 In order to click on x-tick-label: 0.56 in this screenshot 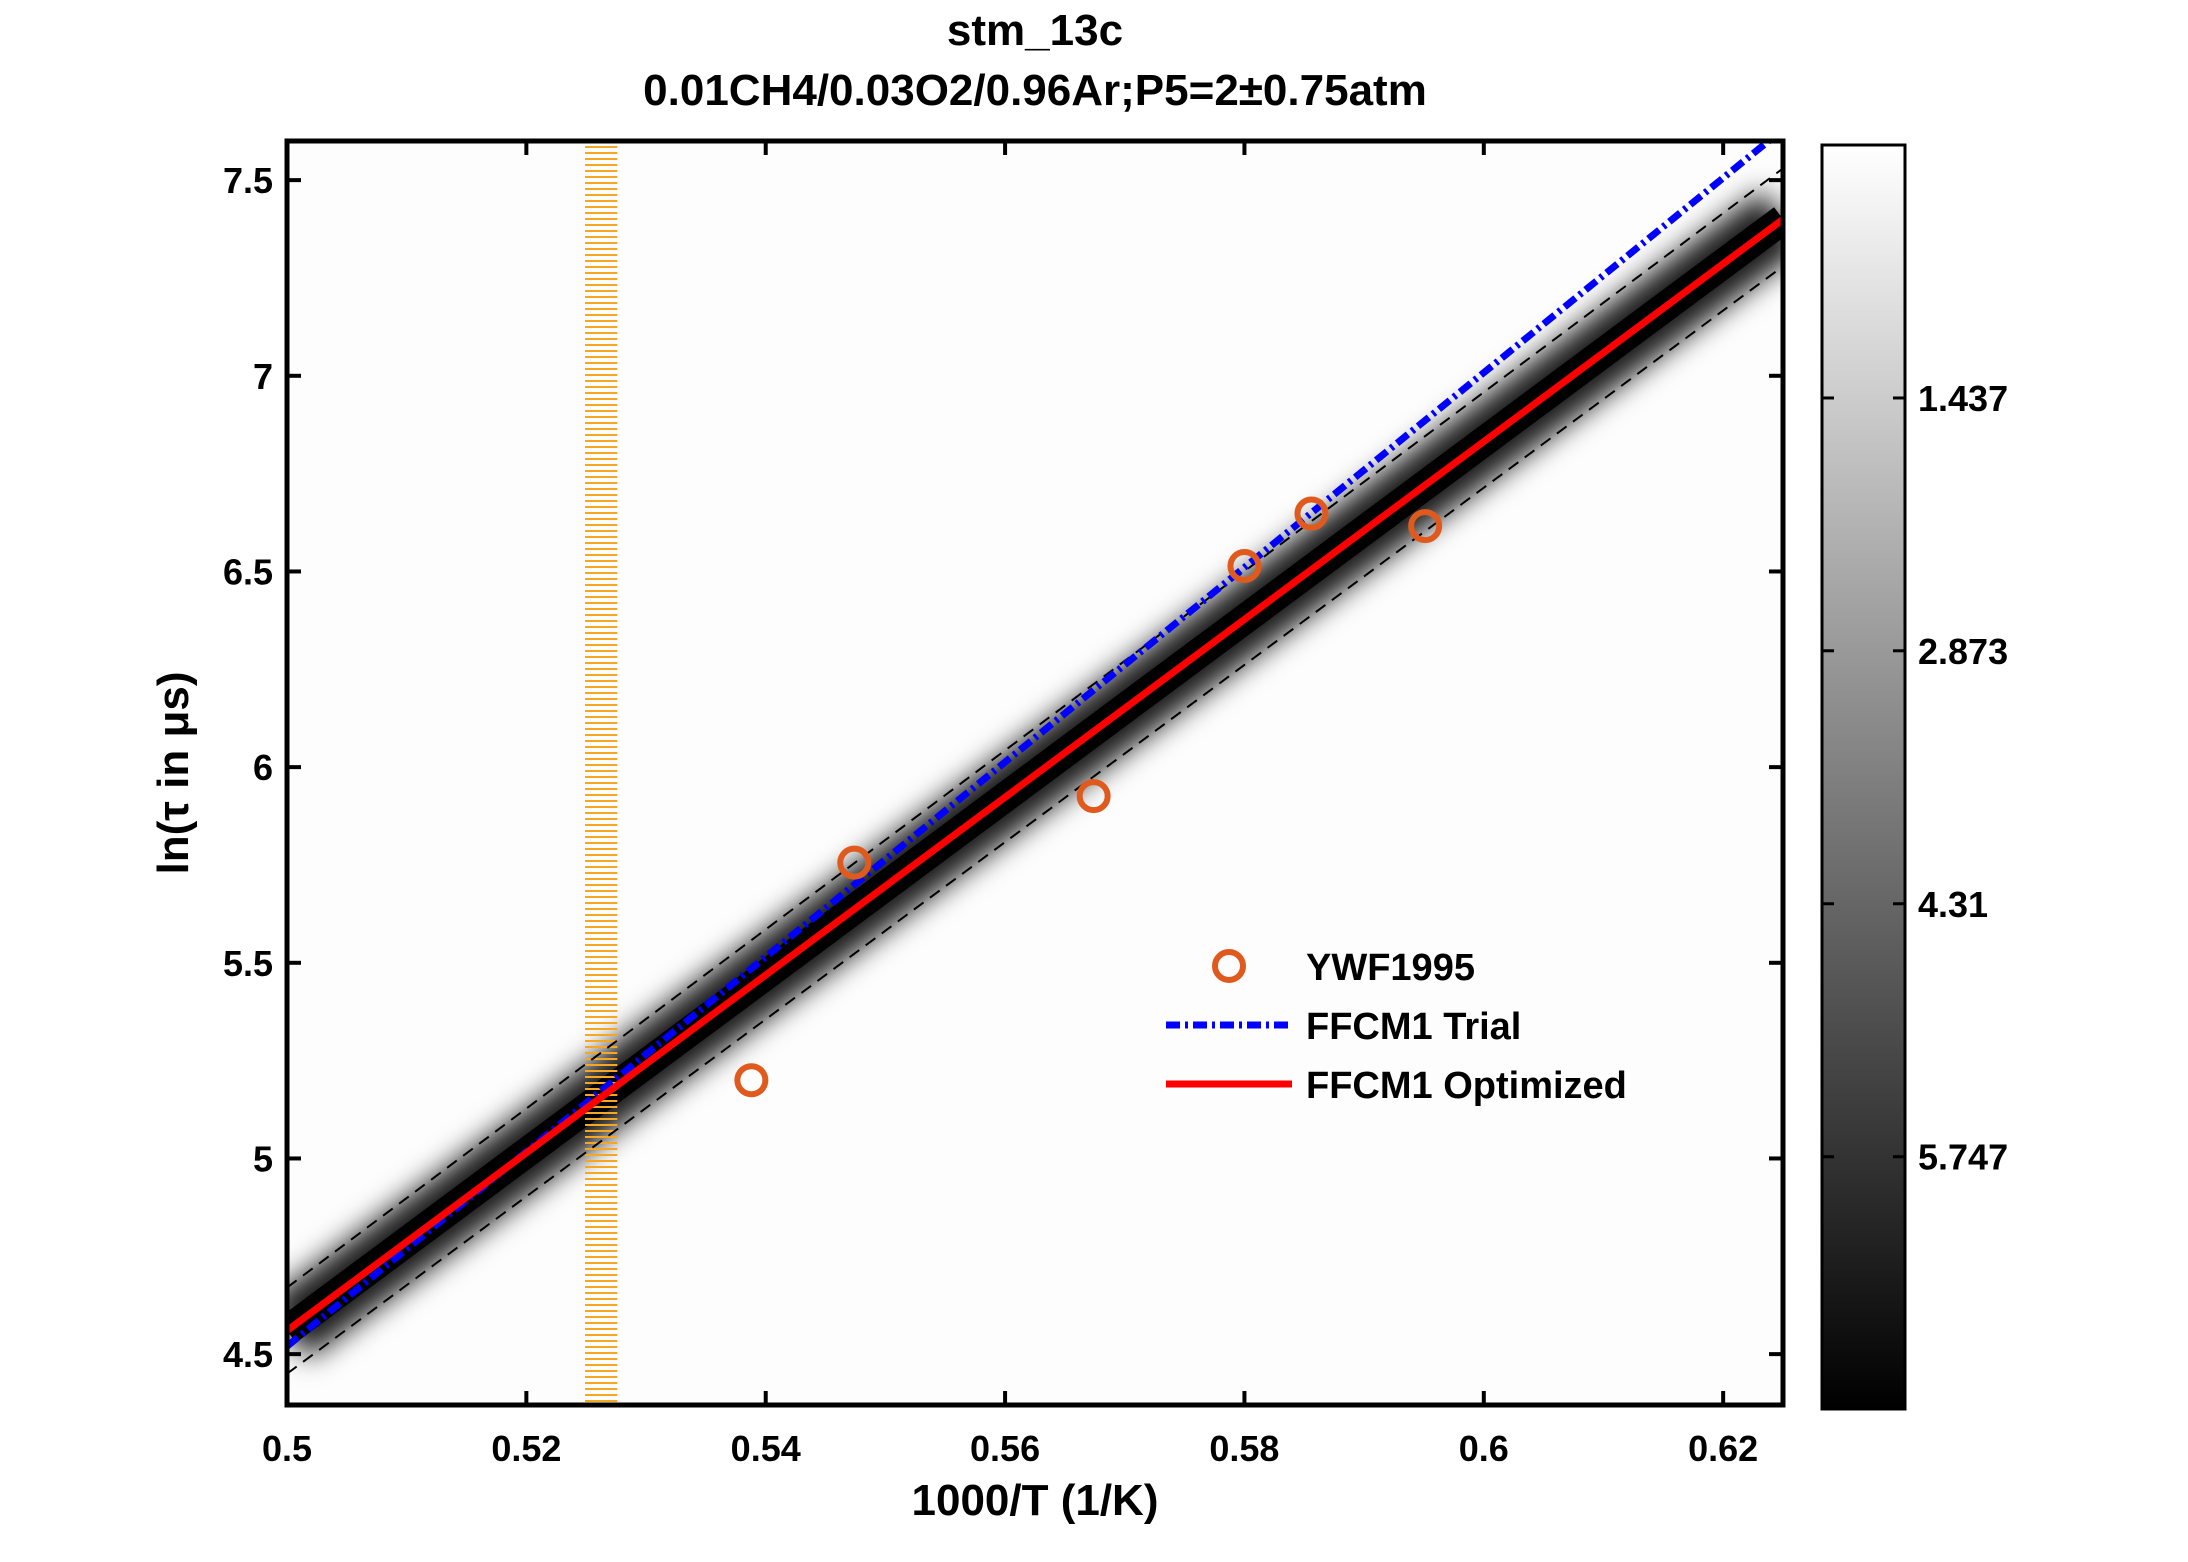, I will do `click(1005, 1448)`.